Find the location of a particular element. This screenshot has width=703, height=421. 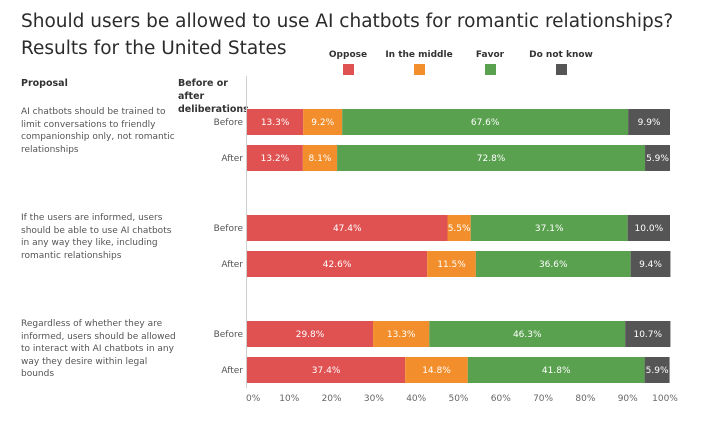

data-label: 29.8% is located at coordinates (310, 335).